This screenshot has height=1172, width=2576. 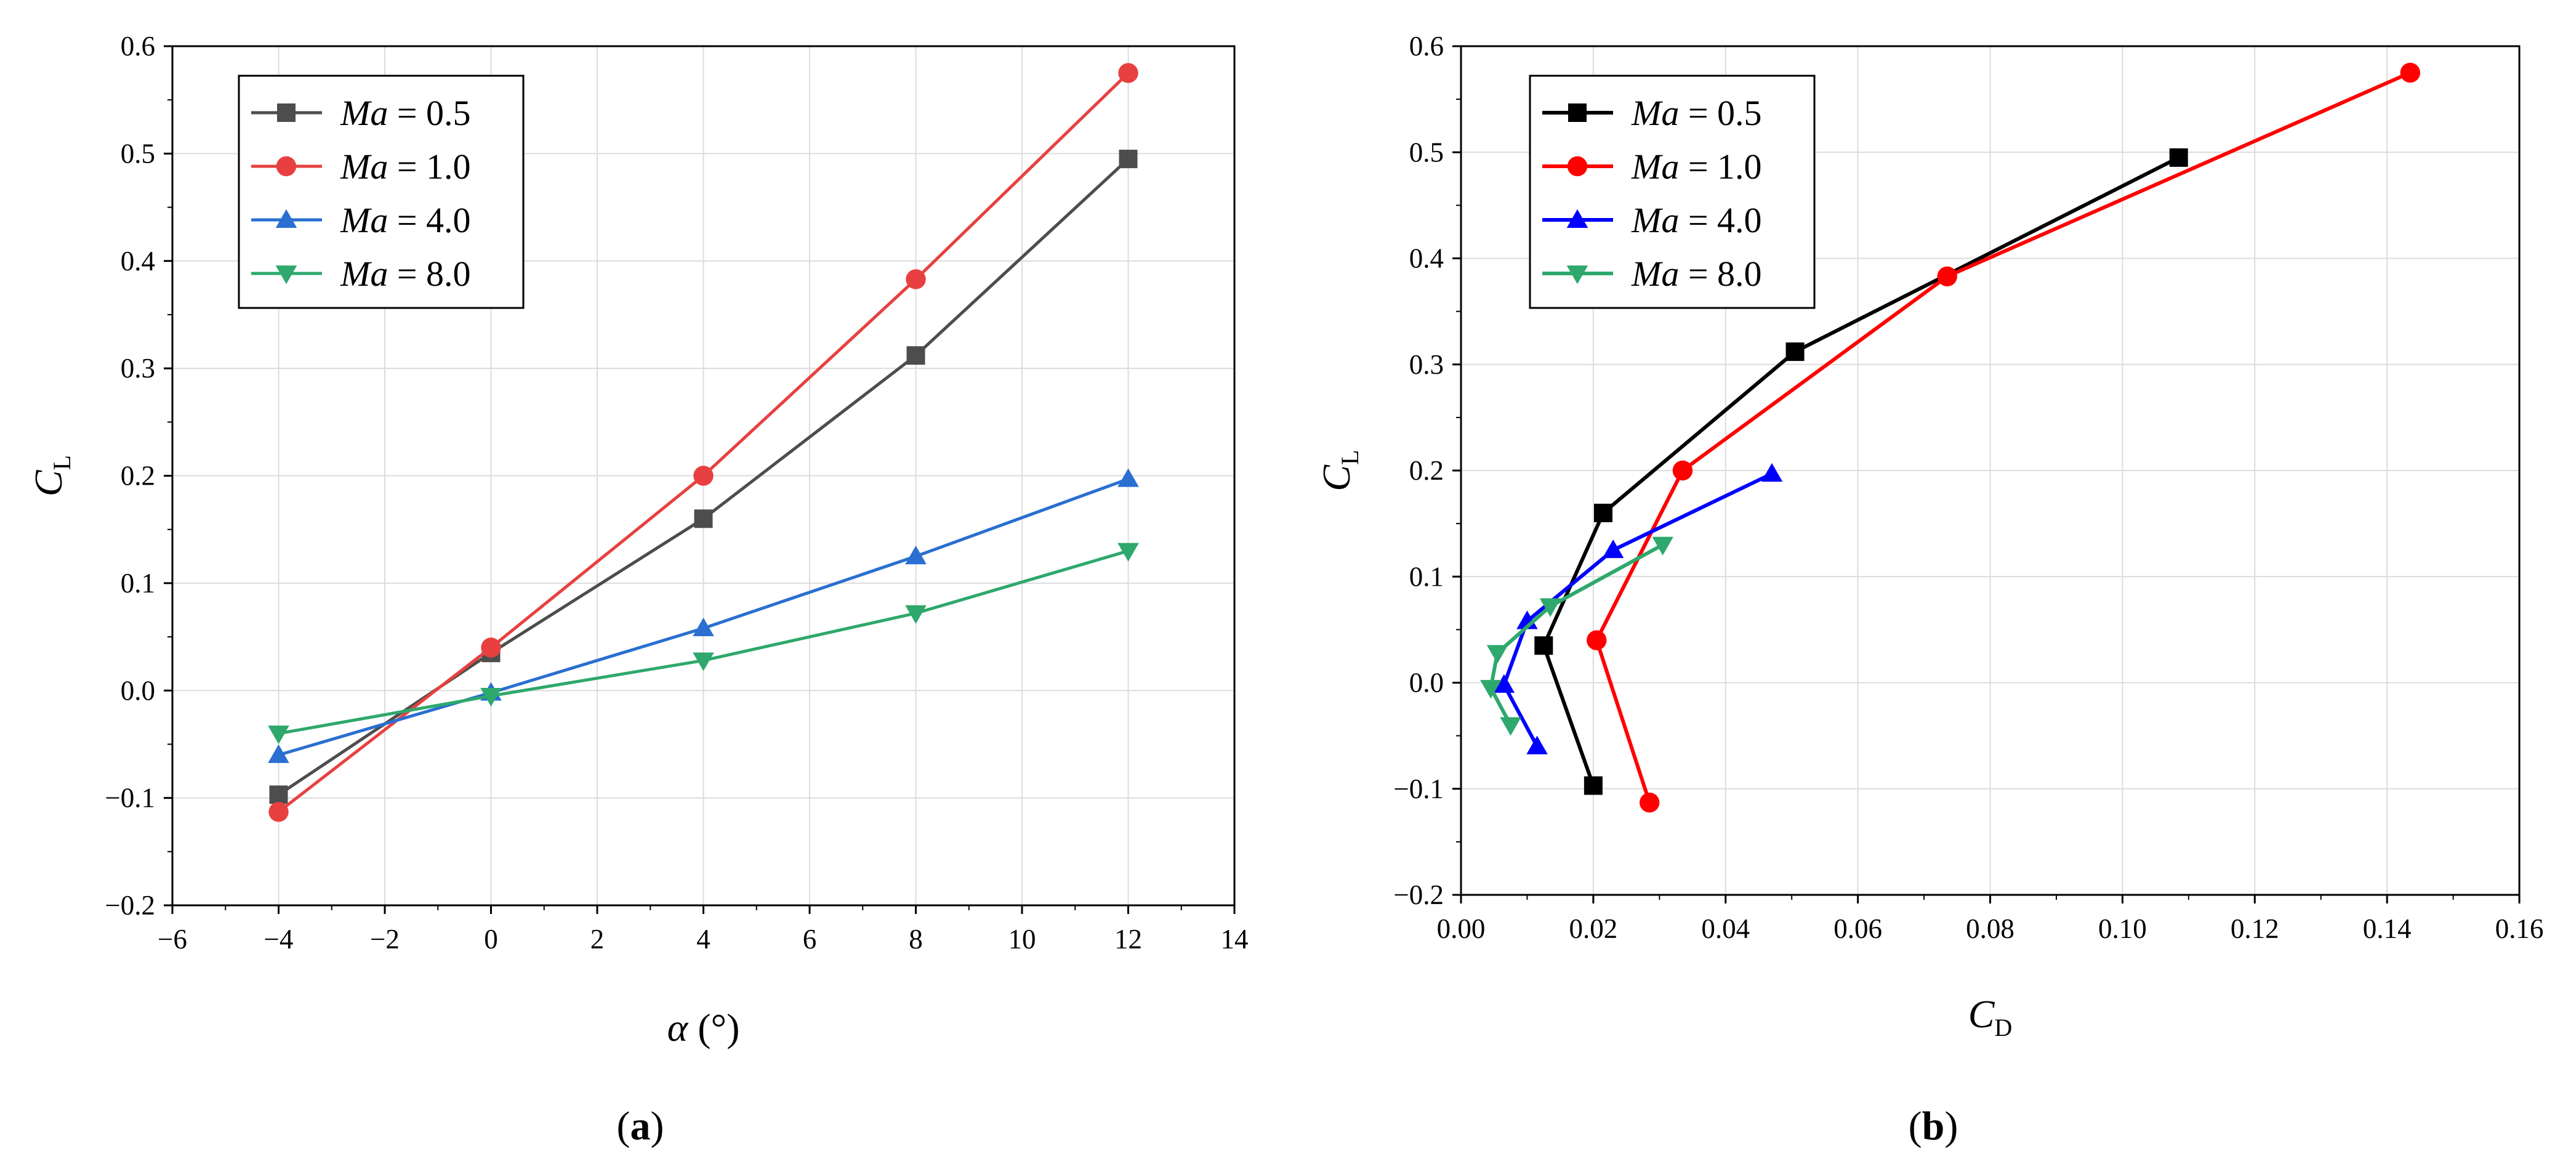 I want to click on panel-a-y-tick-label: 0.2, so click(x=138, y=476).